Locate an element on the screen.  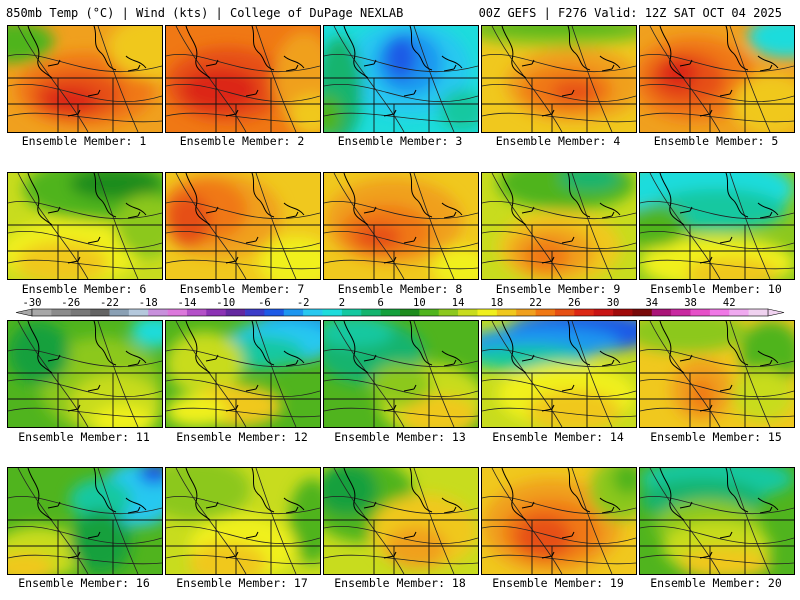
ensemble-member-label: Ensemble Member: 3 is located at coordinates (400, 141).